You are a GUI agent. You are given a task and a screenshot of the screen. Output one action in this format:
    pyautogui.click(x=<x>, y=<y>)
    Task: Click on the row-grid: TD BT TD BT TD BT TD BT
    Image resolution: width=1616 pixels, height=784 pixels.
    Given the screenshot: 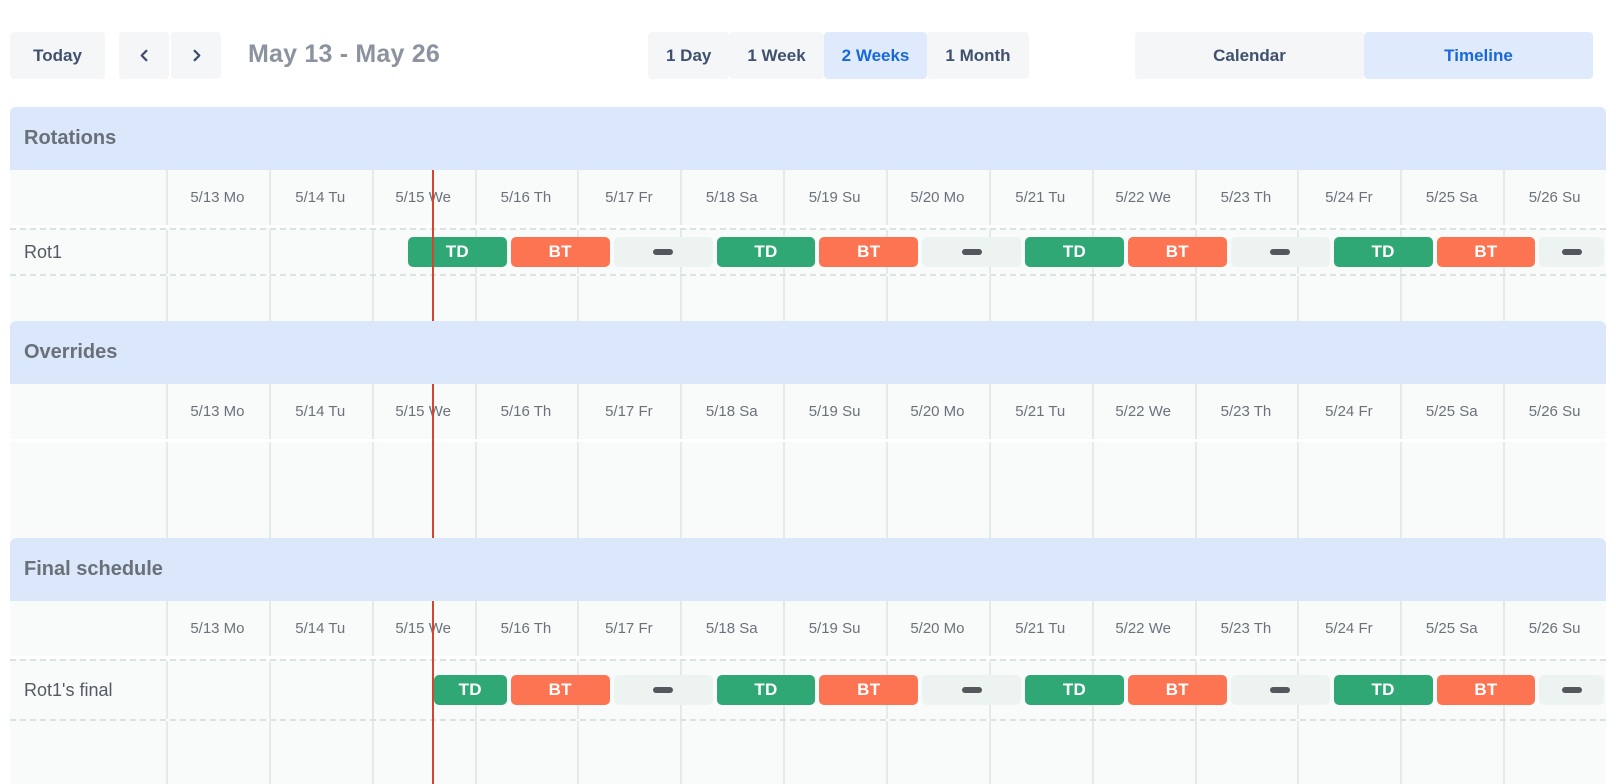 What is the action you would take?
    pyautogui.click(x=886, y=252)
    